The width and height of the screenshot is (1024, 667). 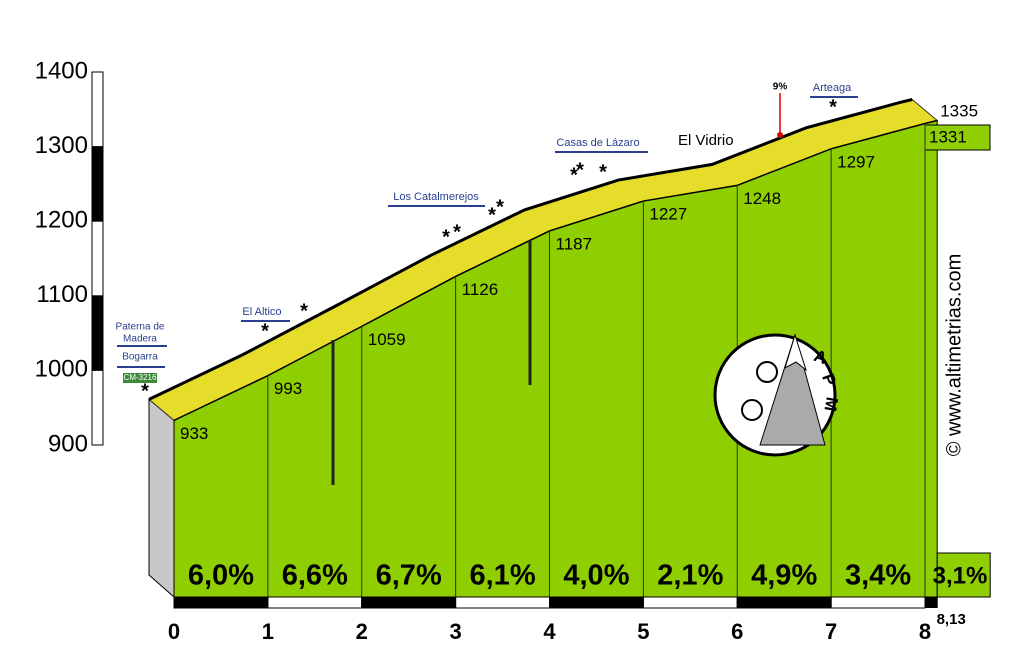 What do you see at coordinates (387, 339) in the screenshot?
I see `elevation-label: 1059` at bounding box center [387, 339].